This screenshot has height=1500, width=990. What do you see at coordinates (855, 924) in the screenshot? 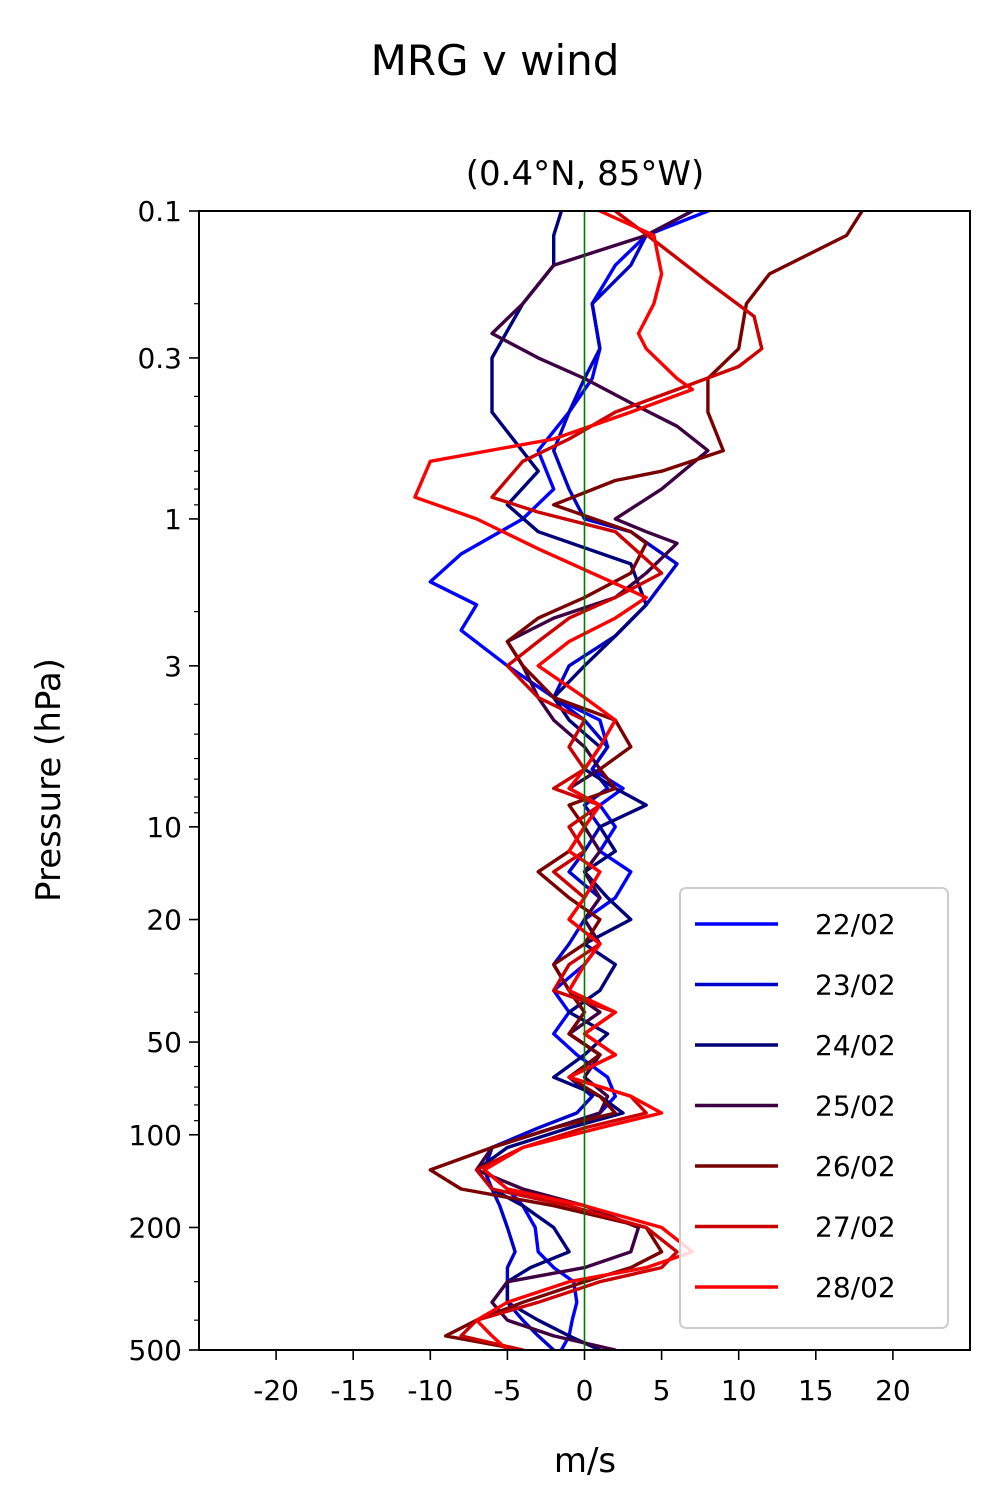
I see `legend-label-1: 22/02` at bounding box center [855, 924].